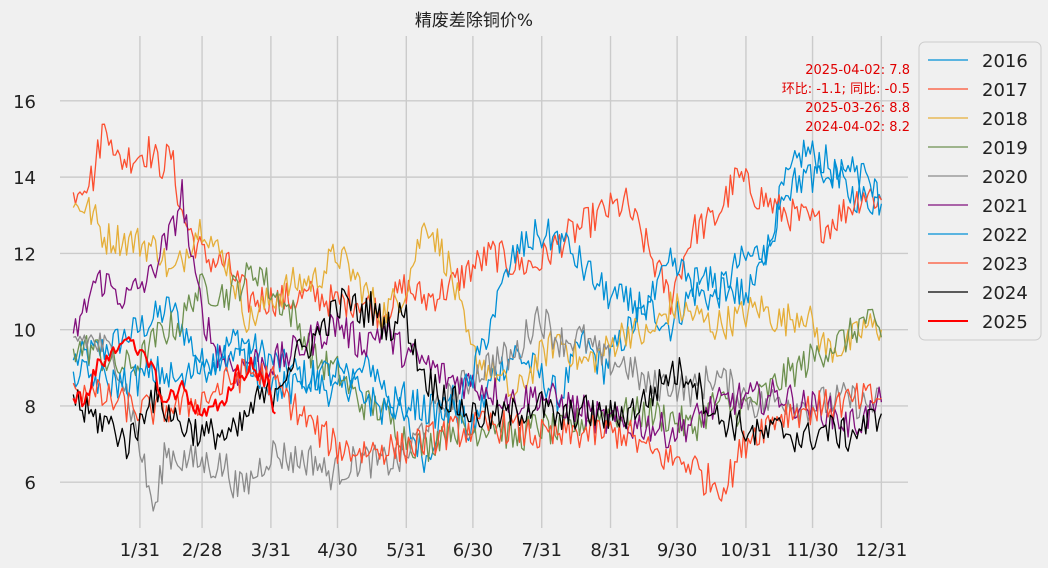  I want to click on annotation-line: 2024-04-02: 8.2, so click(857, 127).